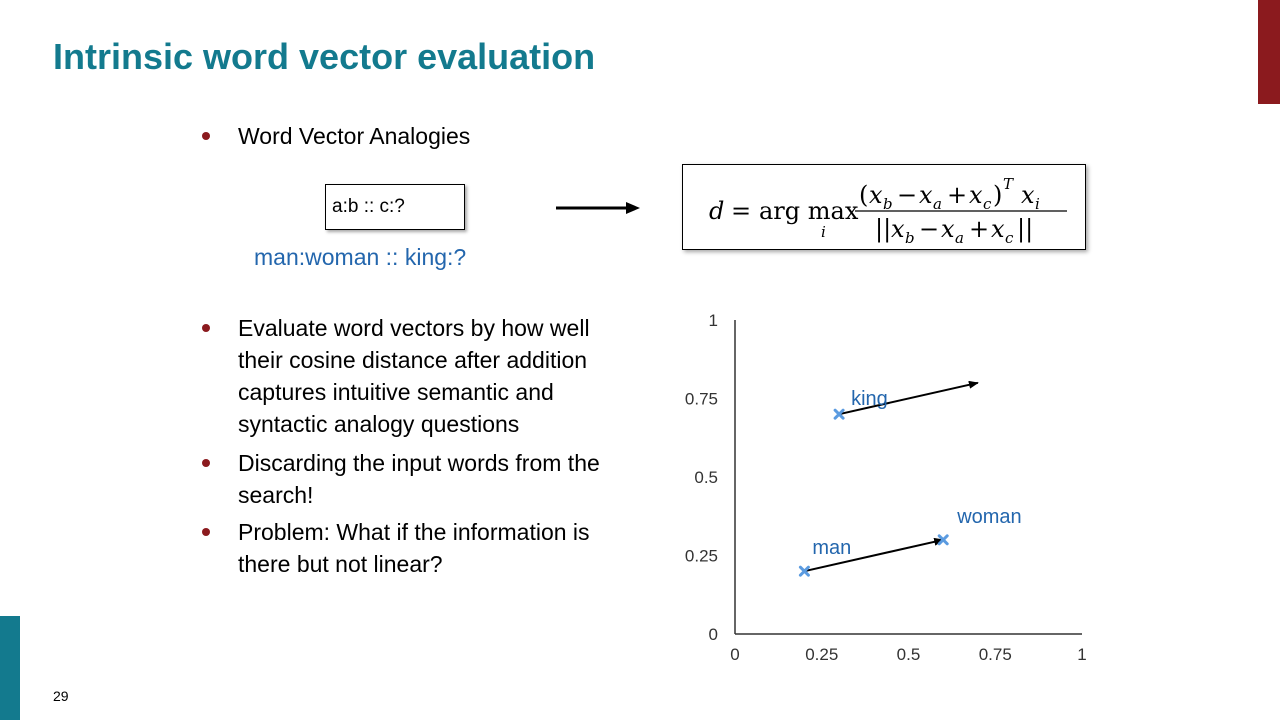 The image size is (1280, 720). I want to click on plot-axes, so click(908, 477).